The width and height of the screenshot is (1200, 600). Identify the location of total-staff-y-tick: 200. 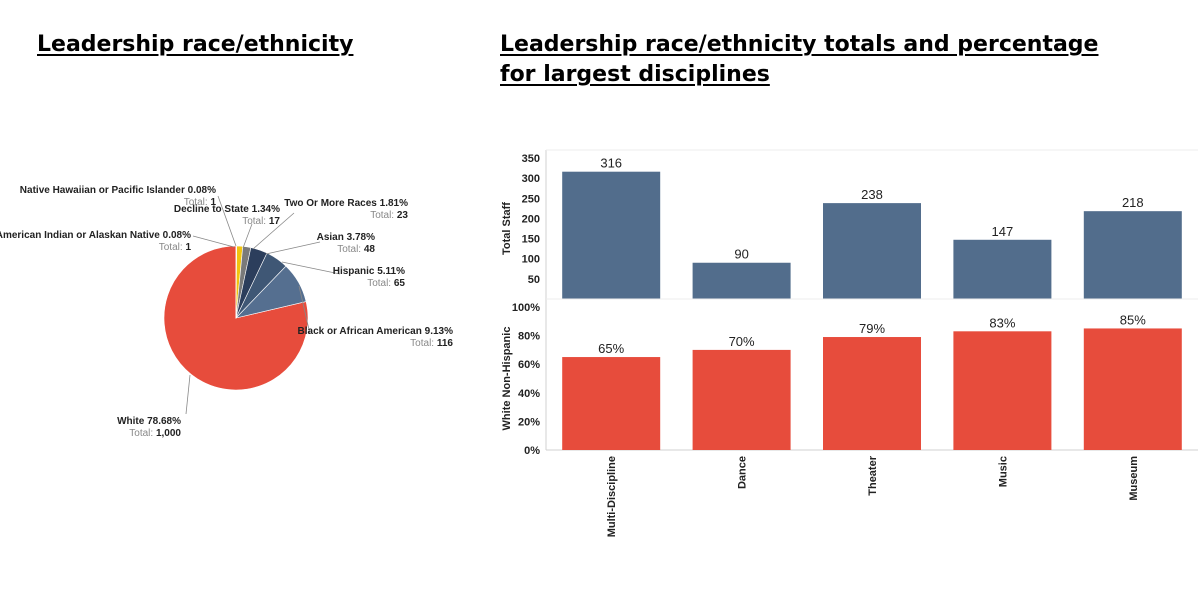
(531, 219).